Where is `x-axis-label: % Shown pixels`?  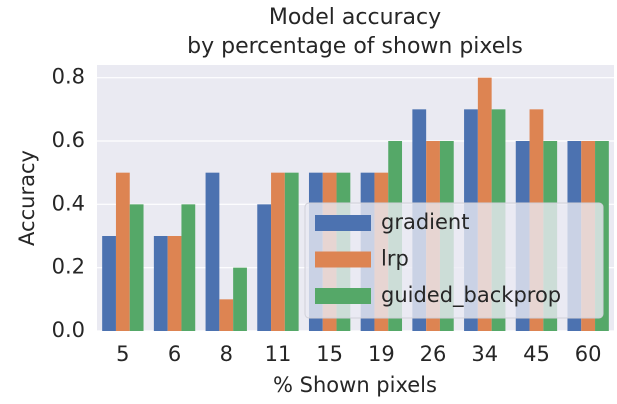
x-axis-label: % Shown pixels is located at coordinates (355, 385).